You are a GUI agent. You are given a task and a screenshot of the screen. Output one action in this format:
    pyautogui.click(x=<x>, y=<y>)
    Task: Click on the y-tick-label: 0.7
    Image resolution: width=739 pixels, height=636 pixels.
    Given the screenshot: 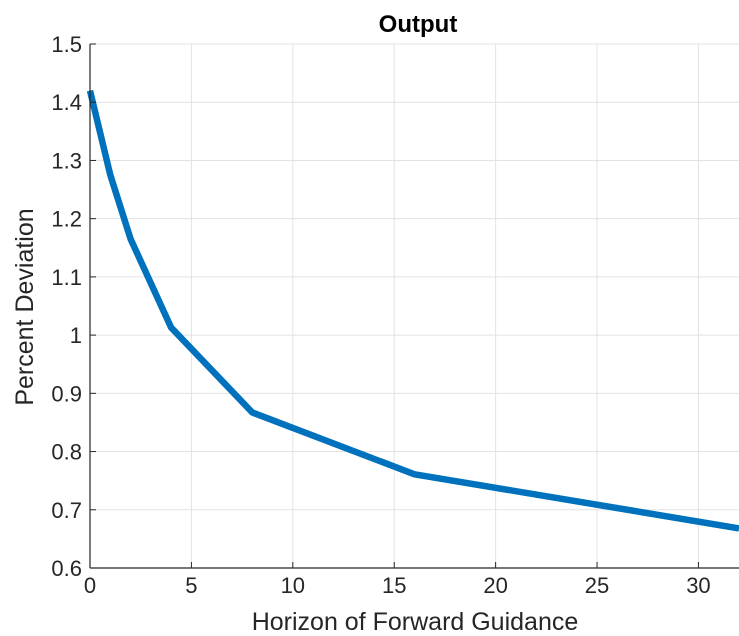 What is the action you would take?
    pyautogui.click(x=66, y=510)
    